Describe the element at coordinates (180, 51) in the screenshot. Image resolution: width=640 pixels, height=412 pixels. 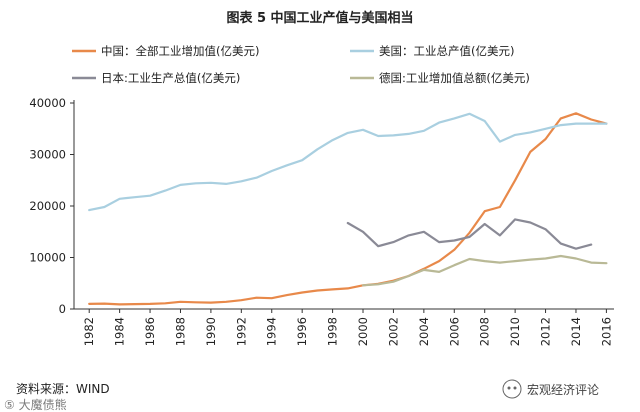
I see `legend-label-0: 中国：全部工业增加值(亿美元)` at that location.